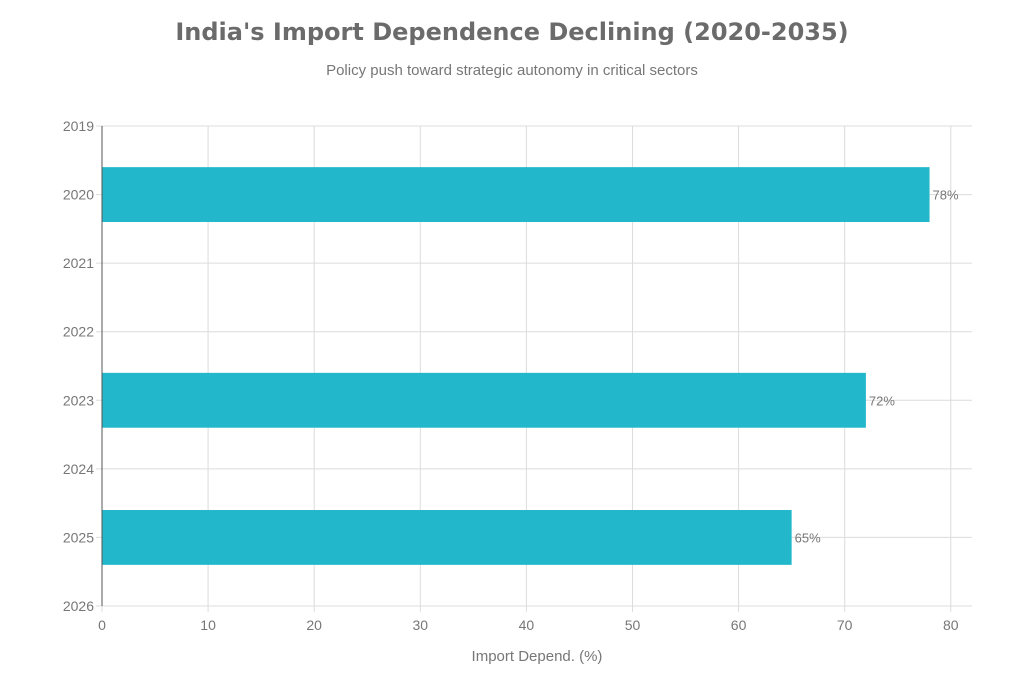  I want to click on x-tick-label: 80, so click(951, 625).